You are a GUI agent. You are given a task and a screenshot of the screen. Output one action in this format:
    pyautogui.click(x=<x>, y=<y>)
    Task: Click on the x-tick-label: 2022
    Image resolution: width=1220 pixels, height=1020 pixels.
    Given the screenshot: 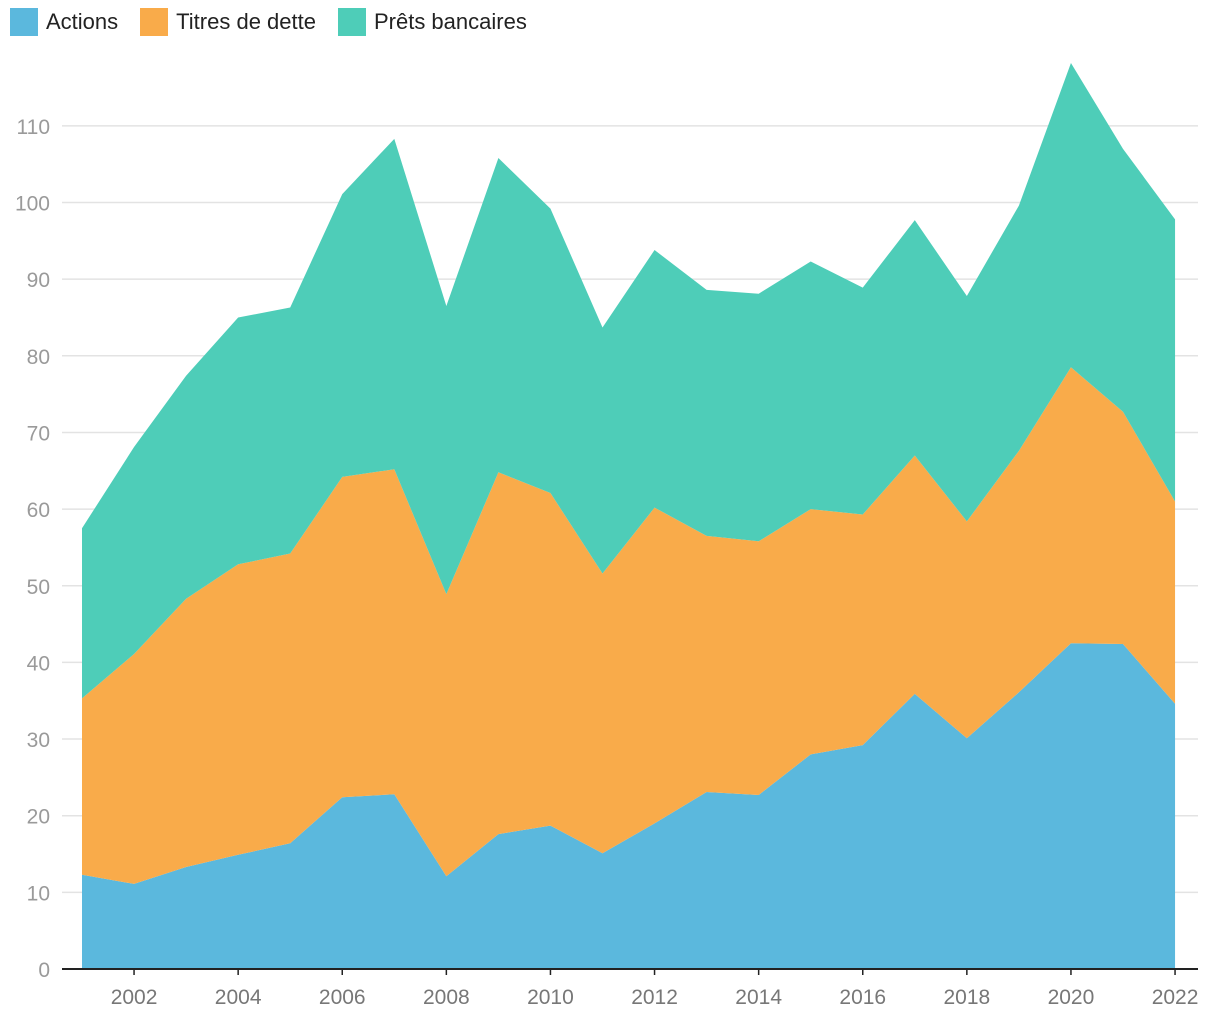 What is the action you would take?
    pyautogui.click(x=1175, y=997)
    